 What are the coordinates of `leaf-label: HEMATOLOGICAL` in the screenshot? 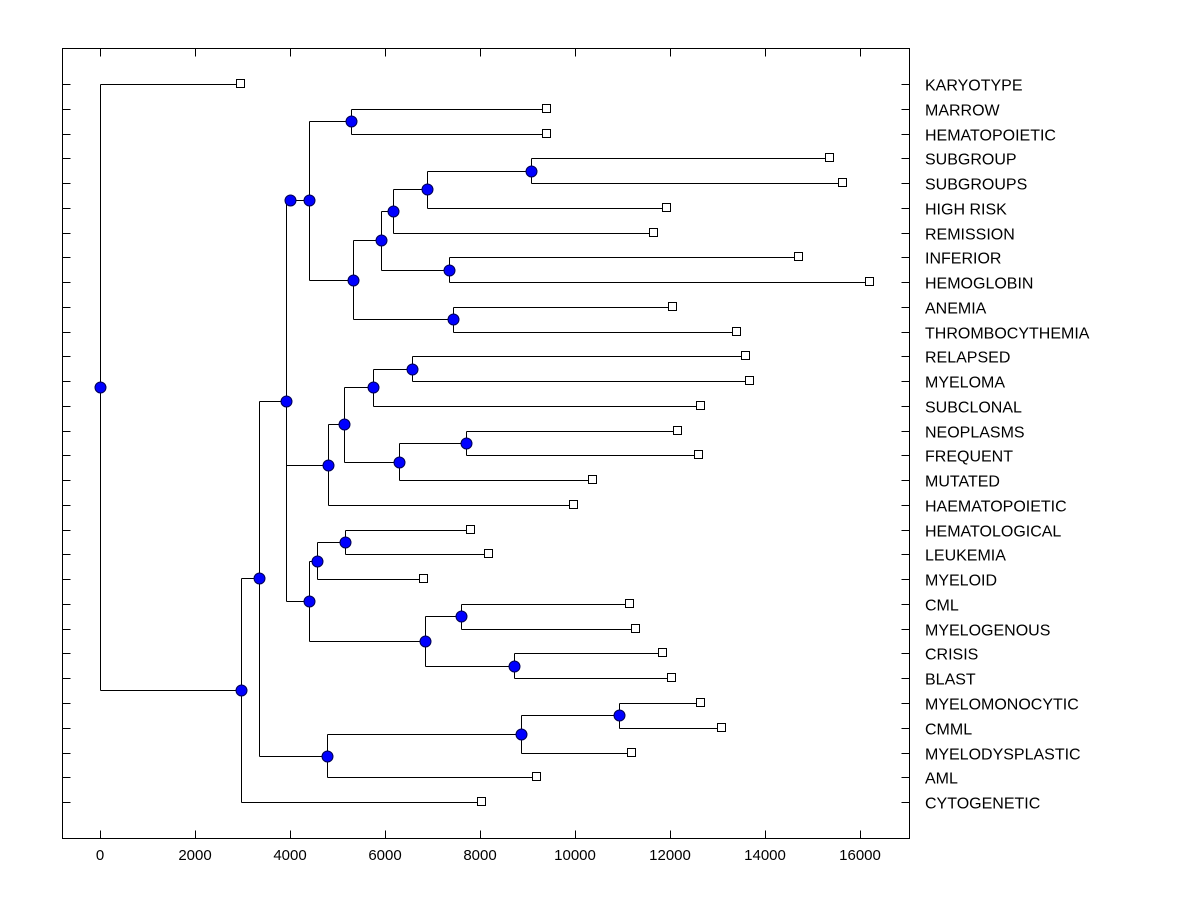 It's located at (993, 532).